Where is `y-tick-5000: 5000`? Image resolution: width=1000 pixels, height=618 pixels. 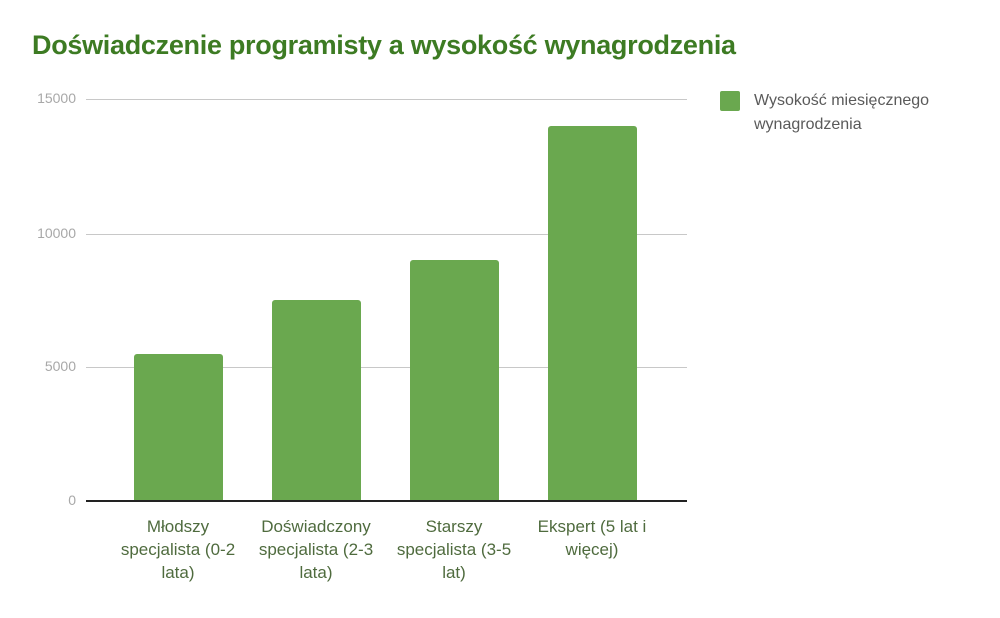 y-tick-5000: 5000 is located at coordinates (60, 366).